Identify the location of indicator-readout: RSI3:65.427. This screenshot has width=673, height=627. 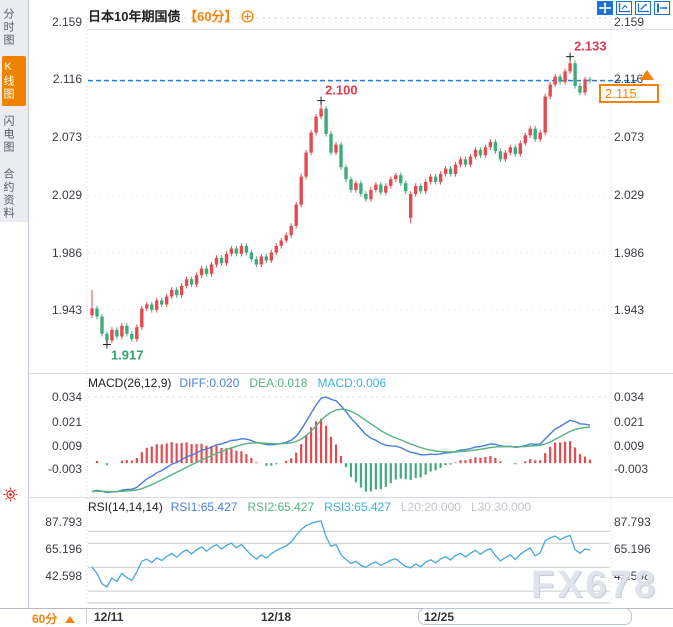
(357, 507).